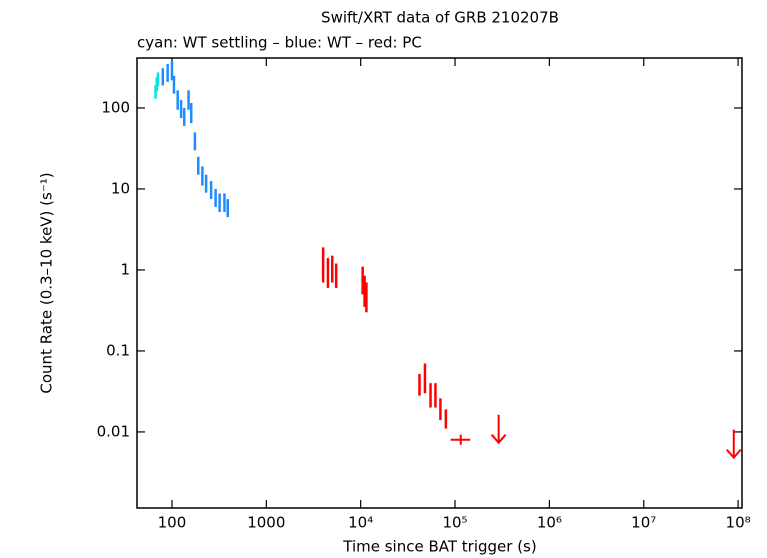  Describe the element at coordinates (643, 523) in the screenshot. I see `x-tick-label: 10⁷` at that location.